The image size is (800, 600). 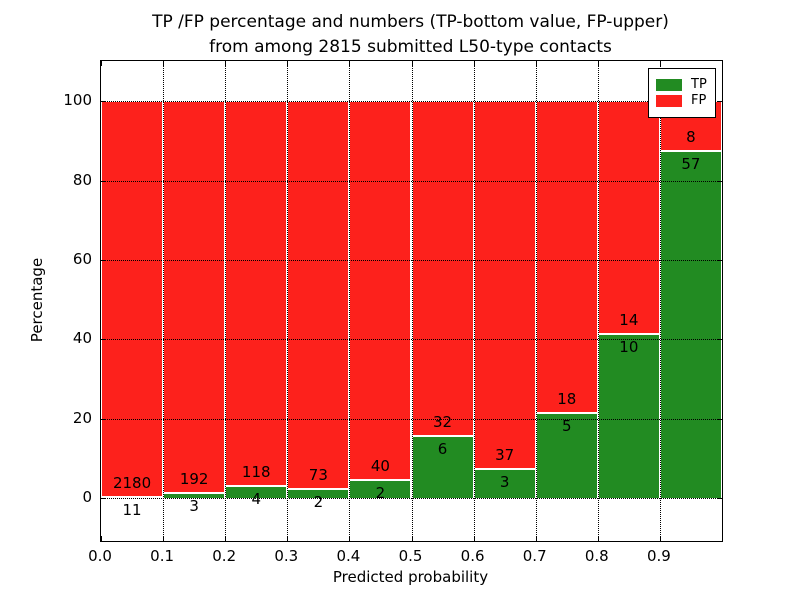 What do you see at coordinates (100, 556) in the screenshot?
I see `x-tick-label: 0.0` at bounding box center [100, 556].